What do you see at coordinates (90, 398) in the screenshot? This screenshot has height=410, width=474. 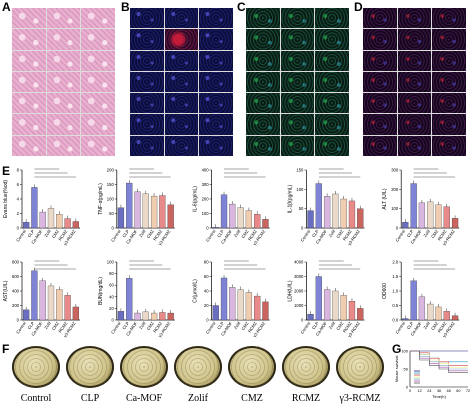 I see `petri-dish-label: CLP` at bounding box center [90, 398].